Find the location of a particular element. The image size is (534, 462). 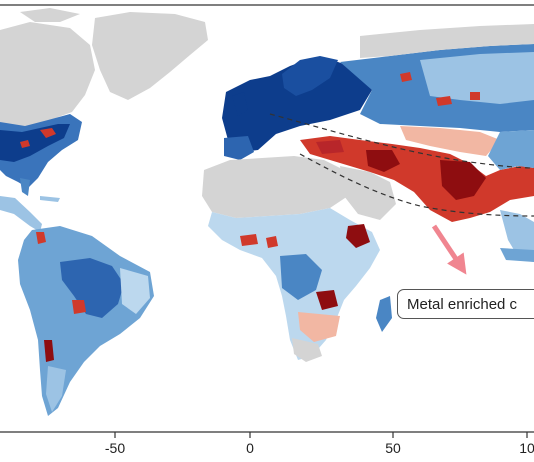

southern-africa-light-red is located at coordinates (319, 327).